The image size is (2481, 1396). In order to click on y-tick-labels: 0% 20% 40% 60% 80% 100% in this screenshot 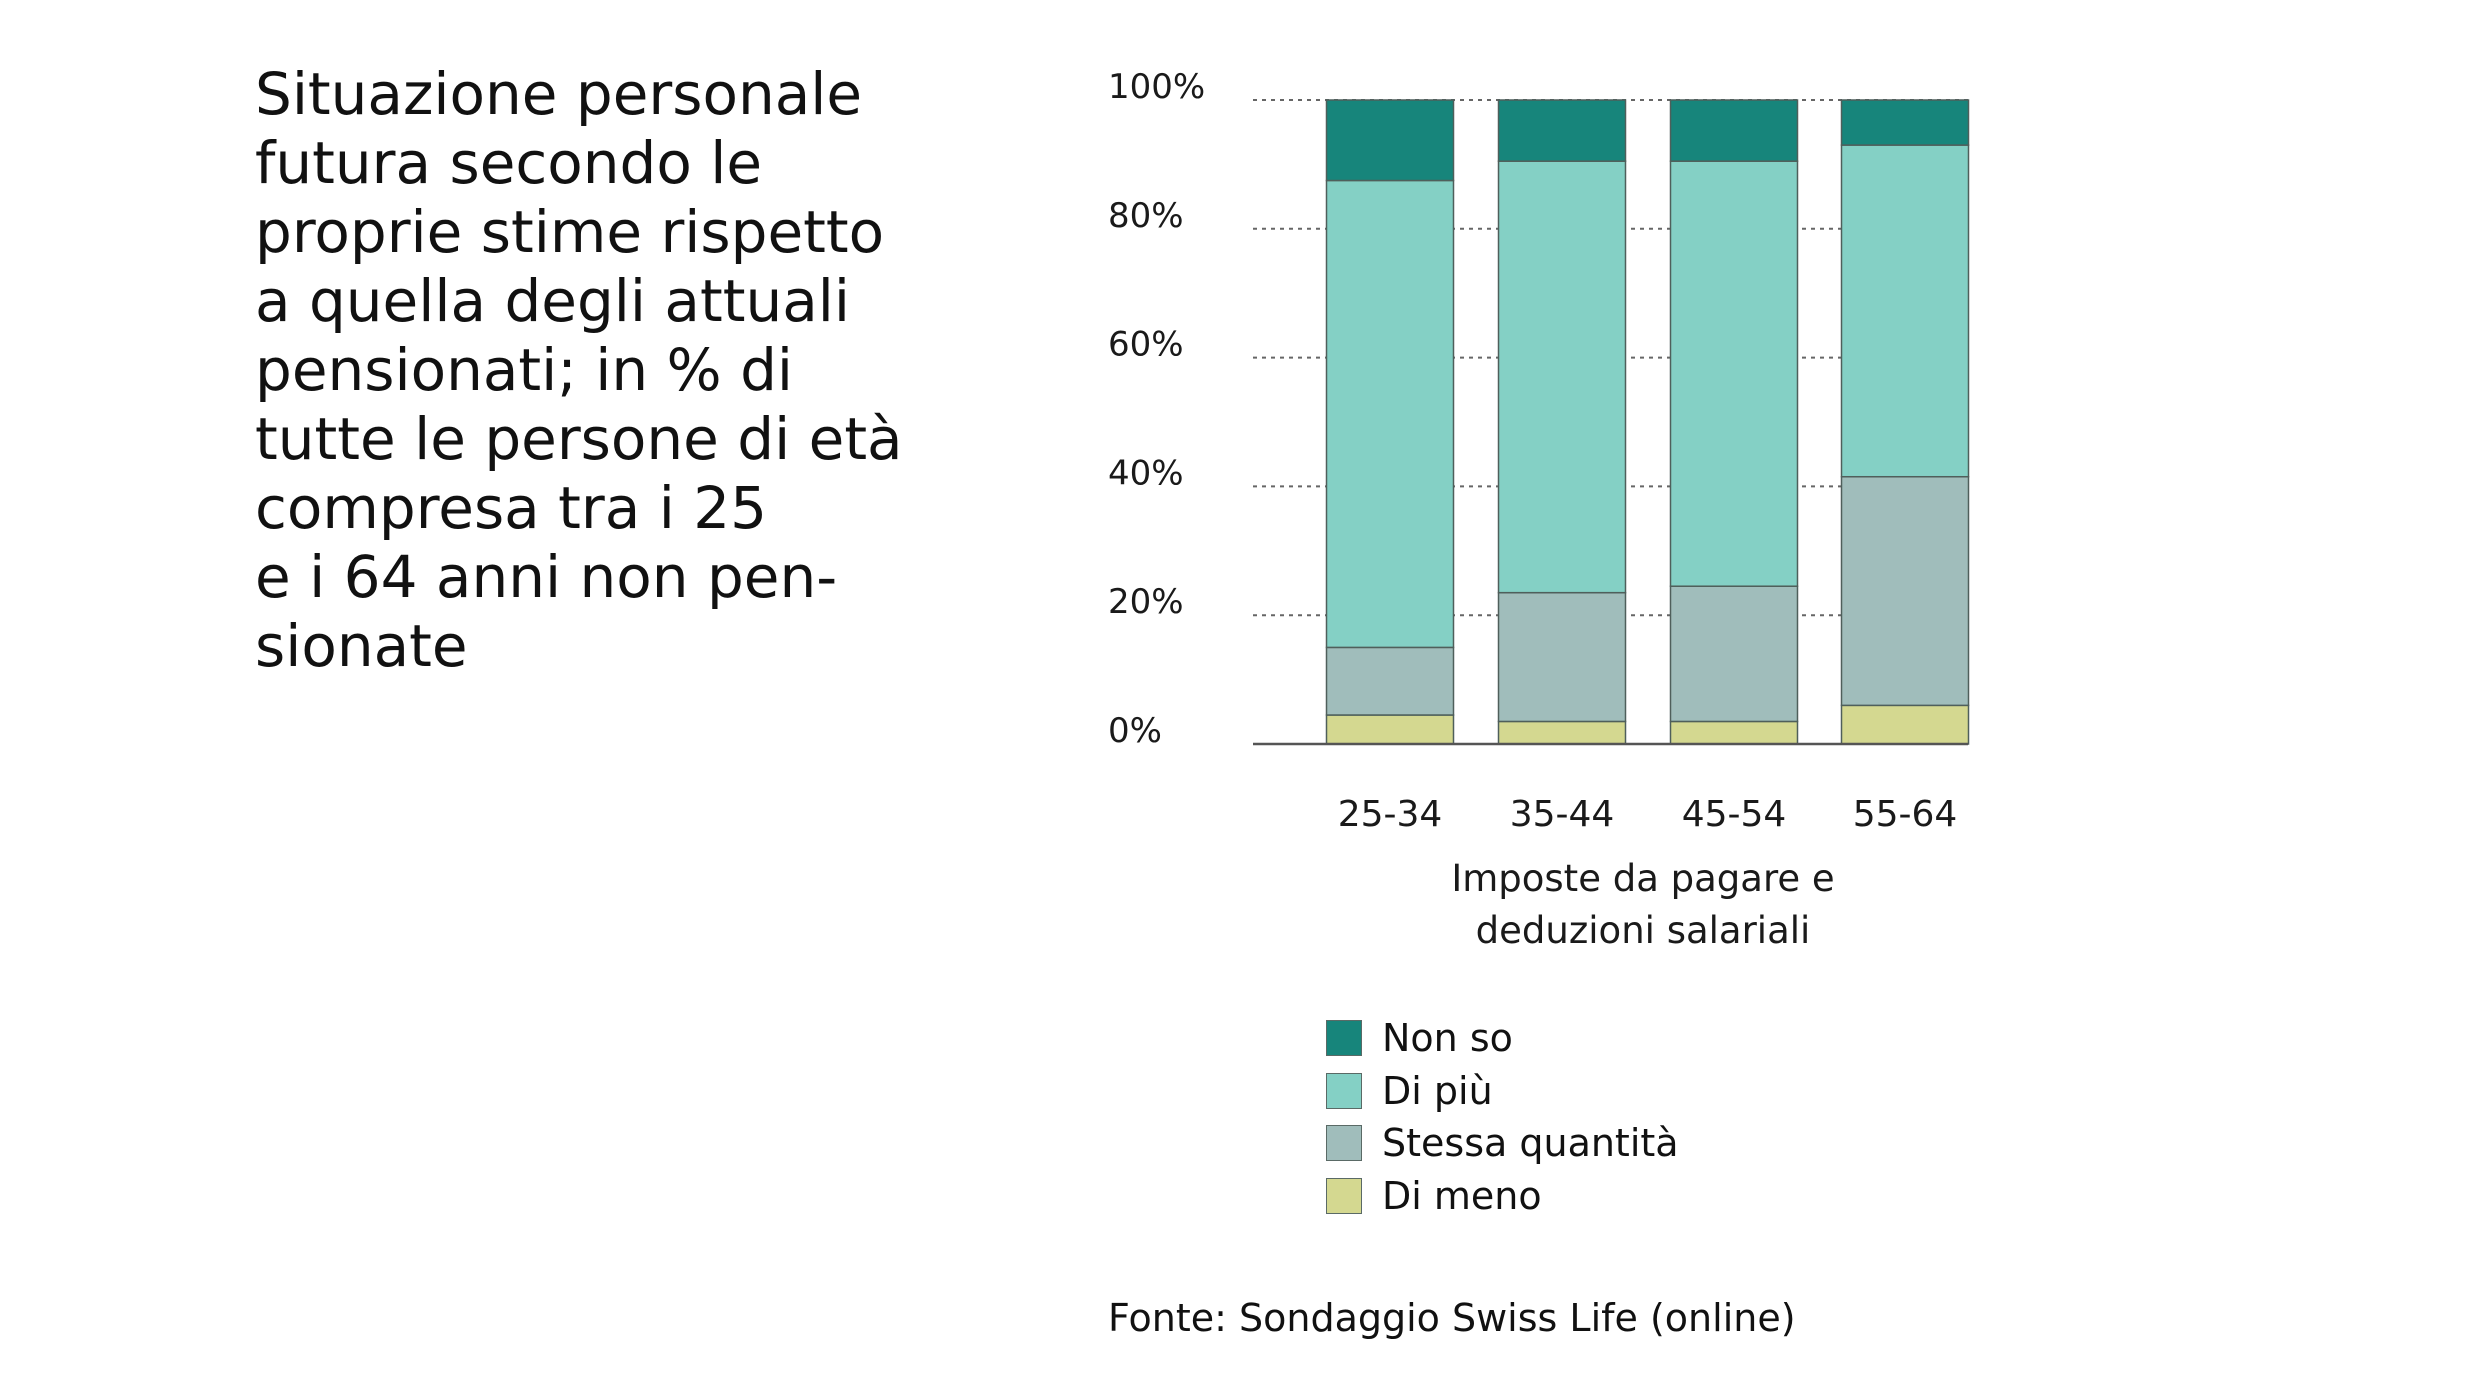, I will do `click(1156, 409)`.